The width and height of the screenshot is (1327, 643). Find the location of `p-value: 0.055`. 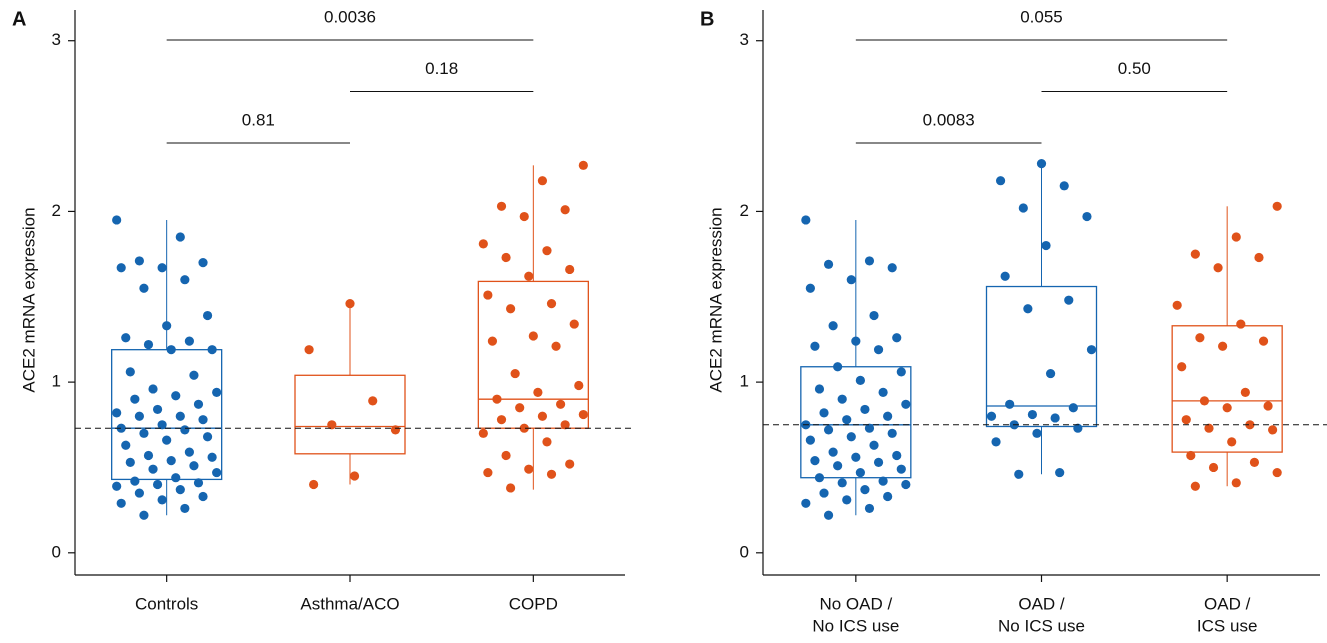

p-value: 0.055 is located at coordinates (1041, 16).